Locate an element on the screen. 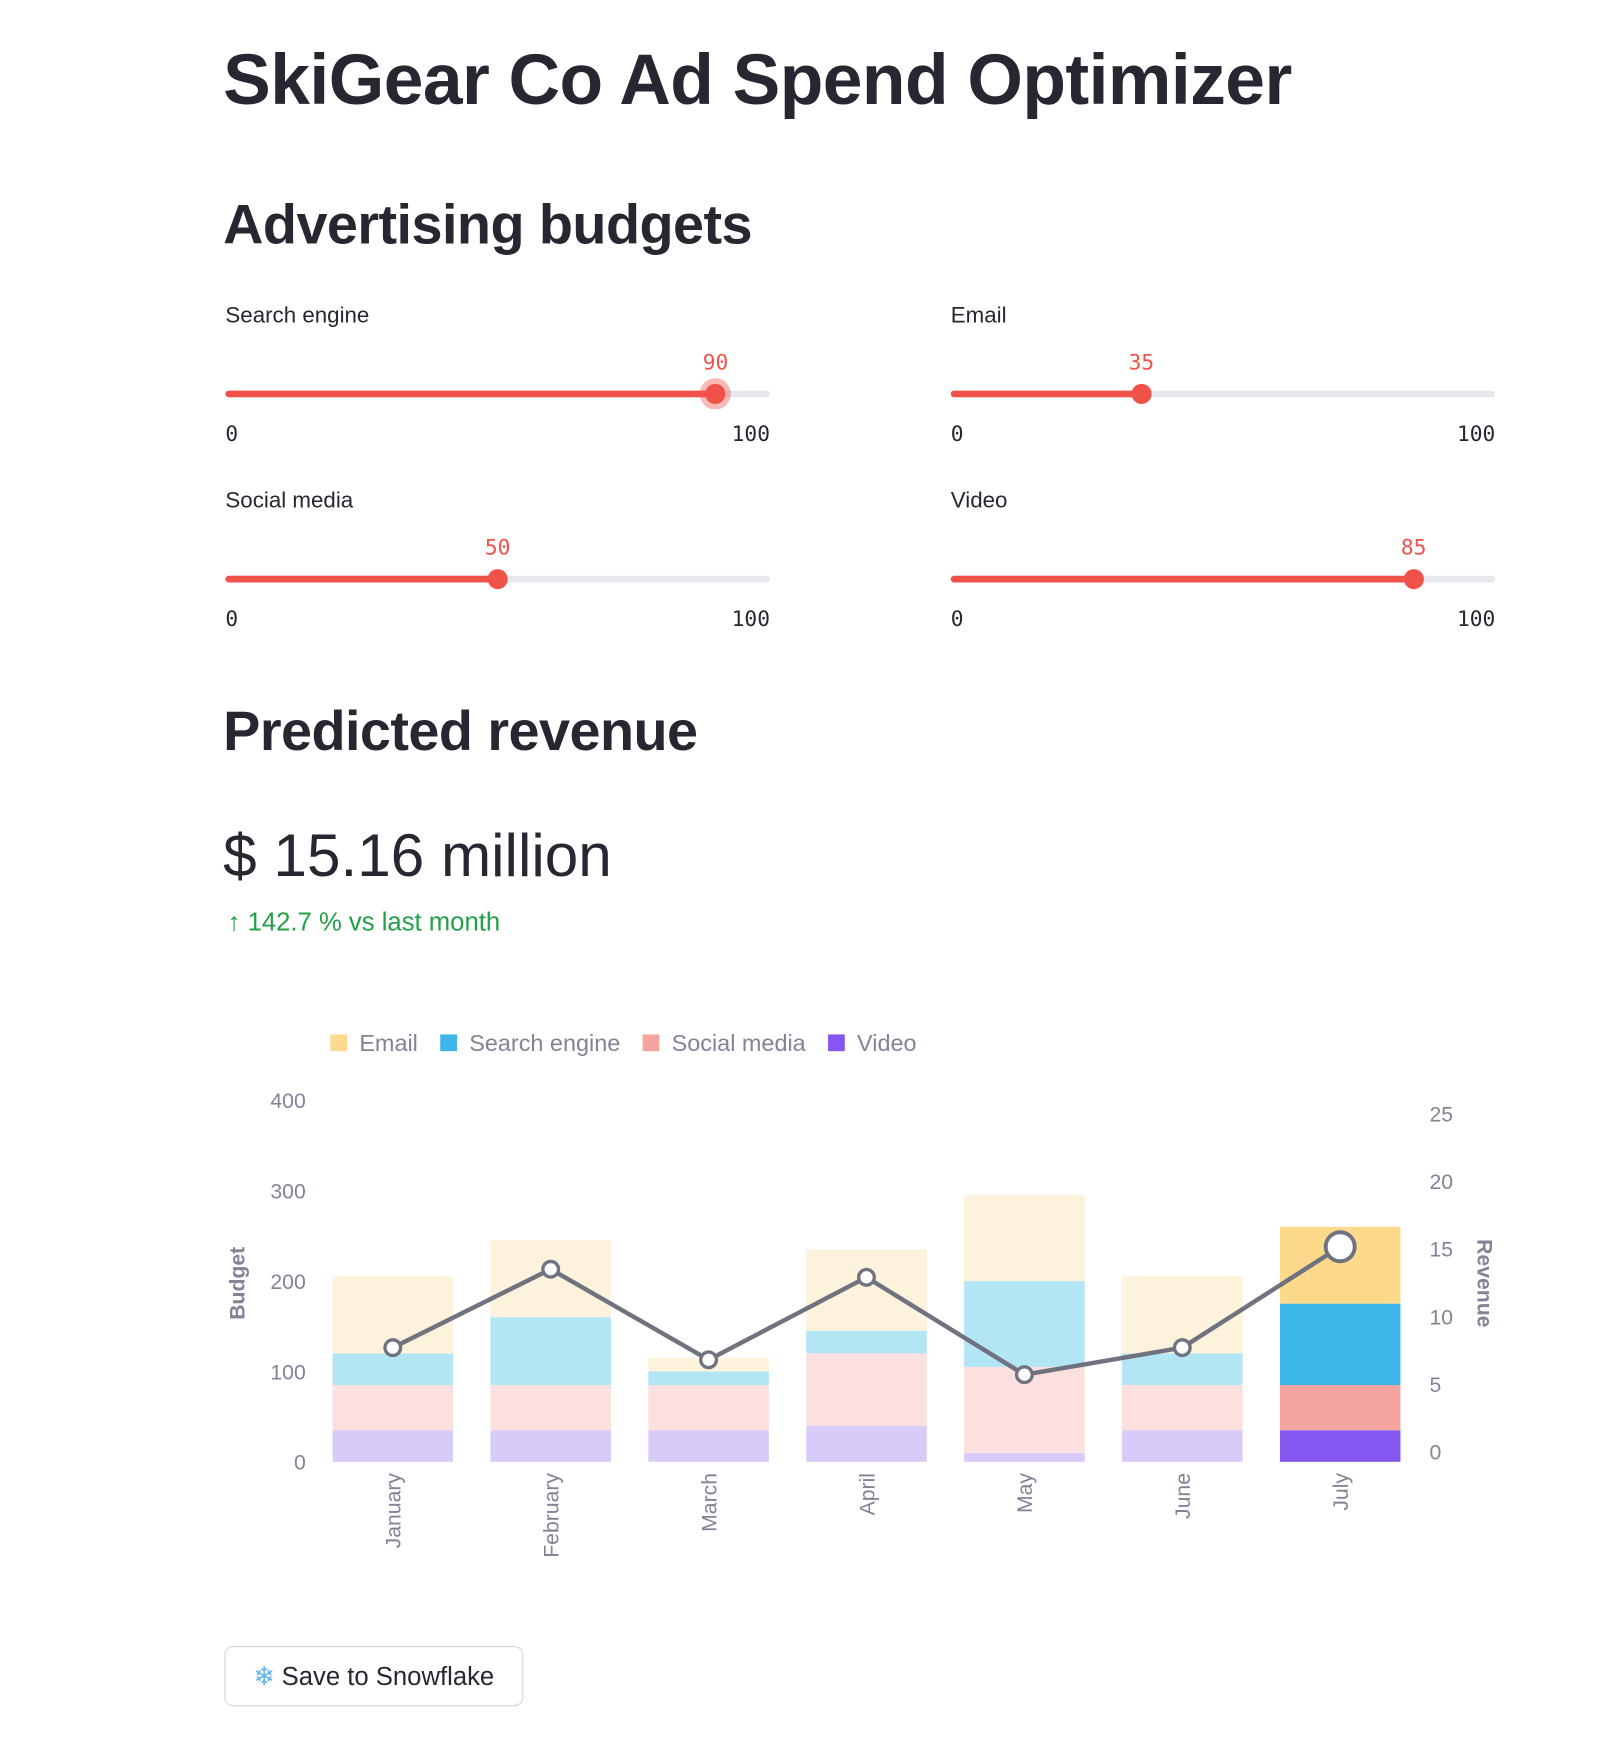 This screenshot has width=1618, height=1742. revenue-heading: Predicted revenue is located at coordinates (460, 731).